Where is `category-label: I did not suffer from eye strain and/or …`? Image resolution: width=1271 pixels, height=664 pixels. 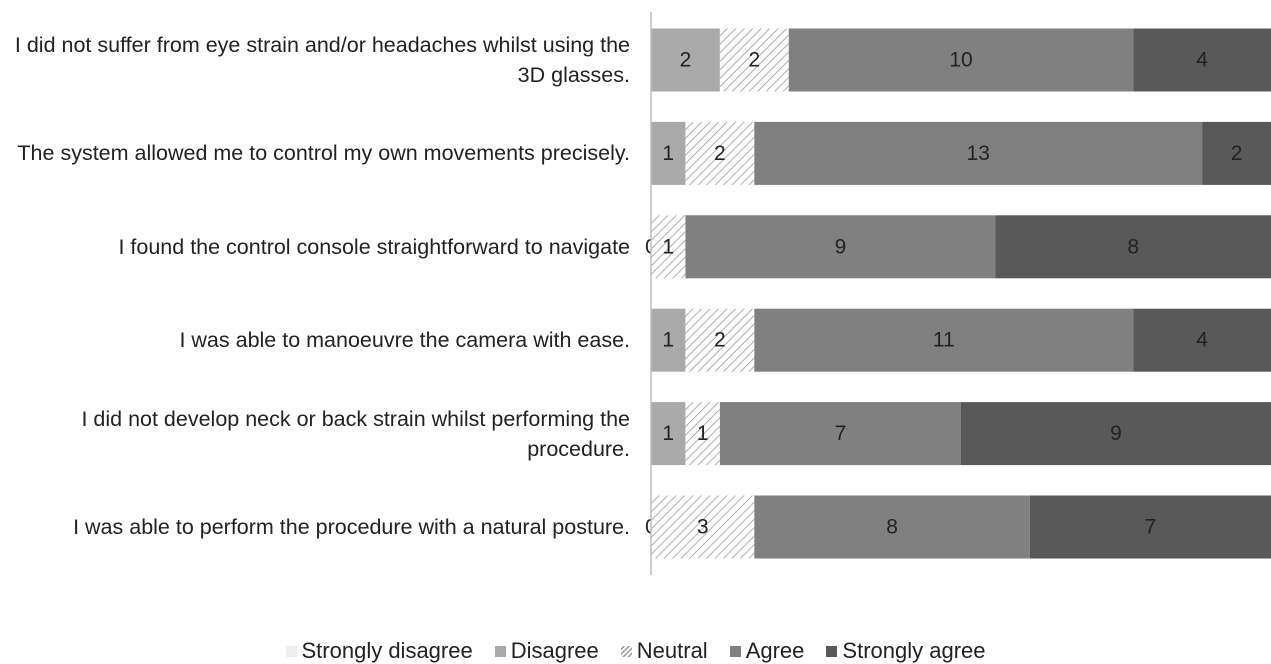 category-label: I did not suffer from eye strain and/or … is located at coordinates (322, 60).